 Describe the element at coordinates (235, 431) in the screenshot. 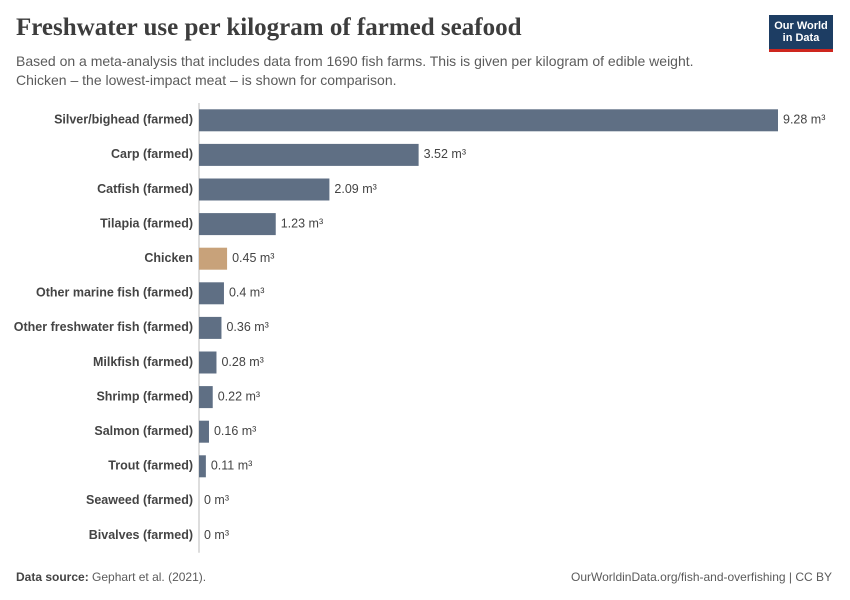

I see `value-label: 0.16 m³` at that location.